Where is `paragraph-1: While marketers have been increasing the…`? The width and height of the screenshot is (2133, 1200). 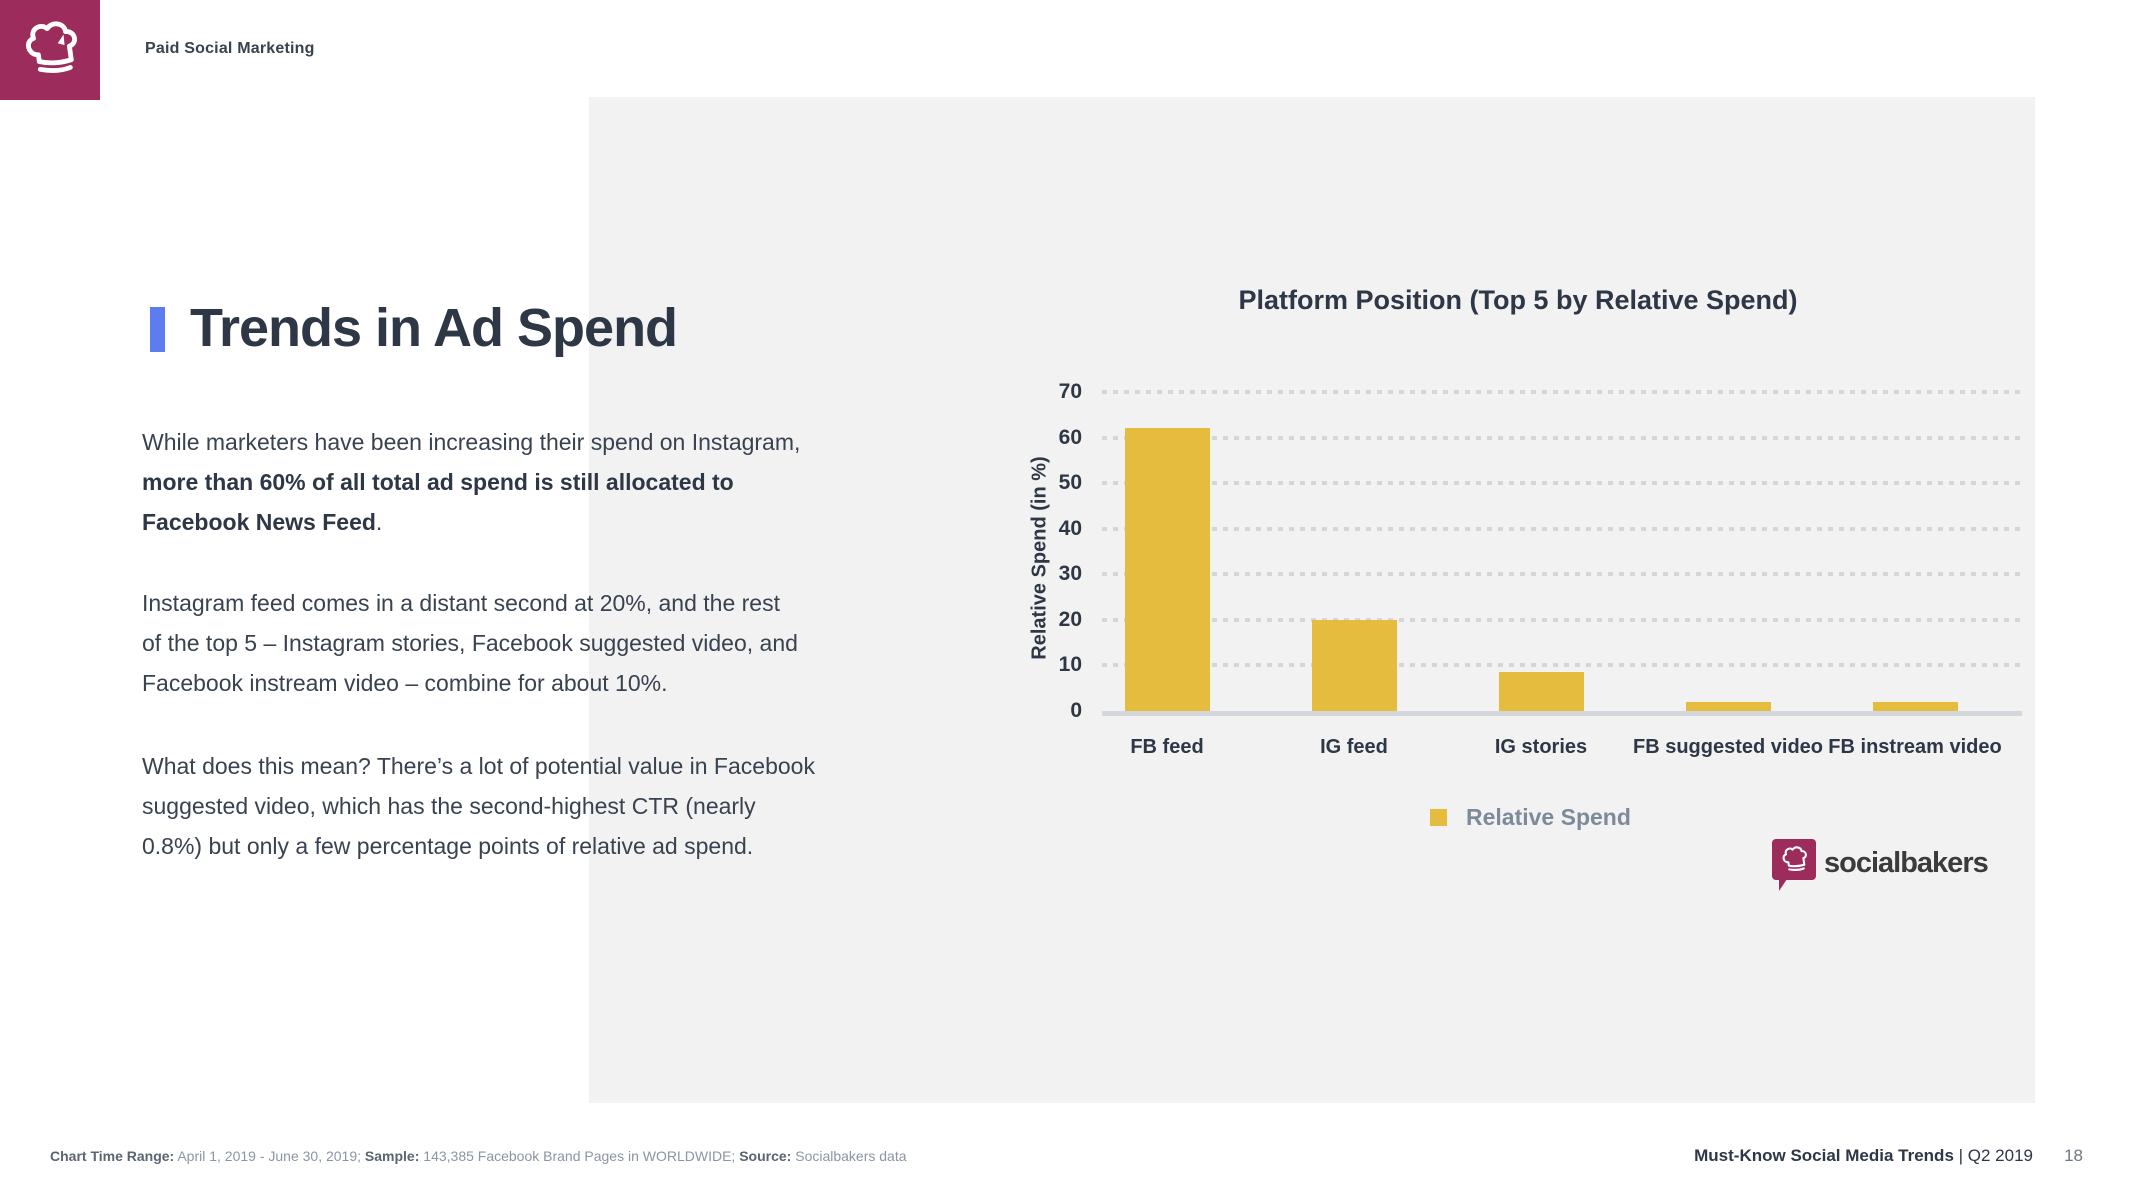
paragraph-1: While marketers have been increasing the… is located at coordinates (592, 482).